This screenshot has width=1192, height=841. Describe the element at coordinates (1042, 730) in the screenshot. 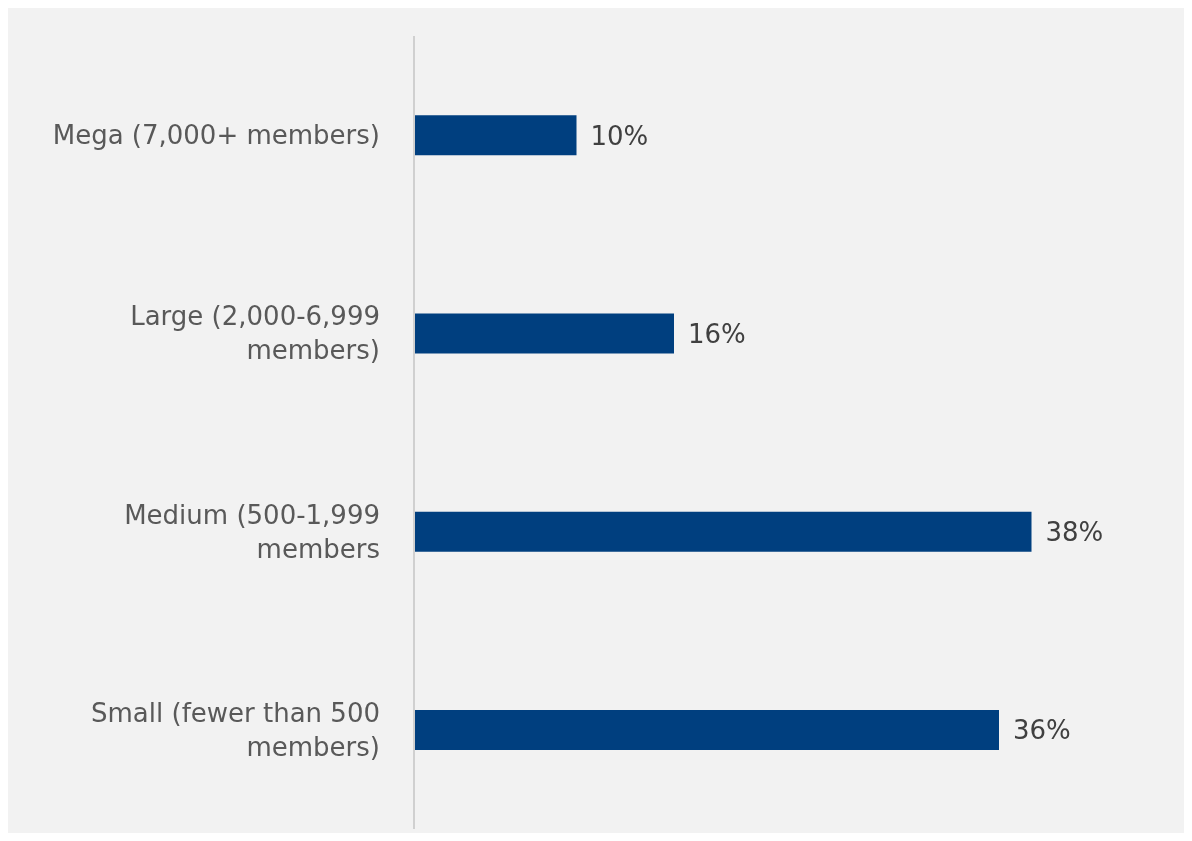

I see `data-label: 36%` at that location.